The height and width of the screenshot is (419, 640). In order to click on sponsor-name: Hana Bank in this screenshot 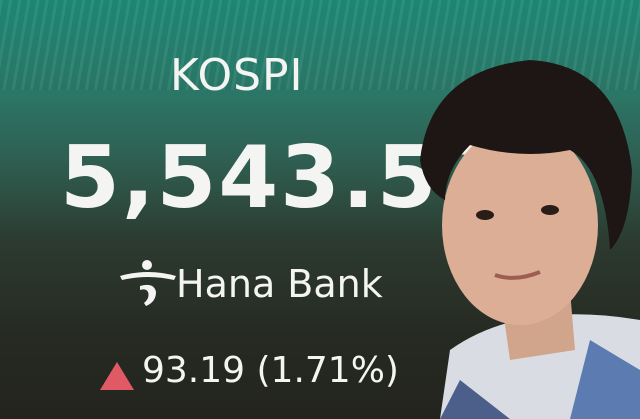, I will do `click(279, 284)`.